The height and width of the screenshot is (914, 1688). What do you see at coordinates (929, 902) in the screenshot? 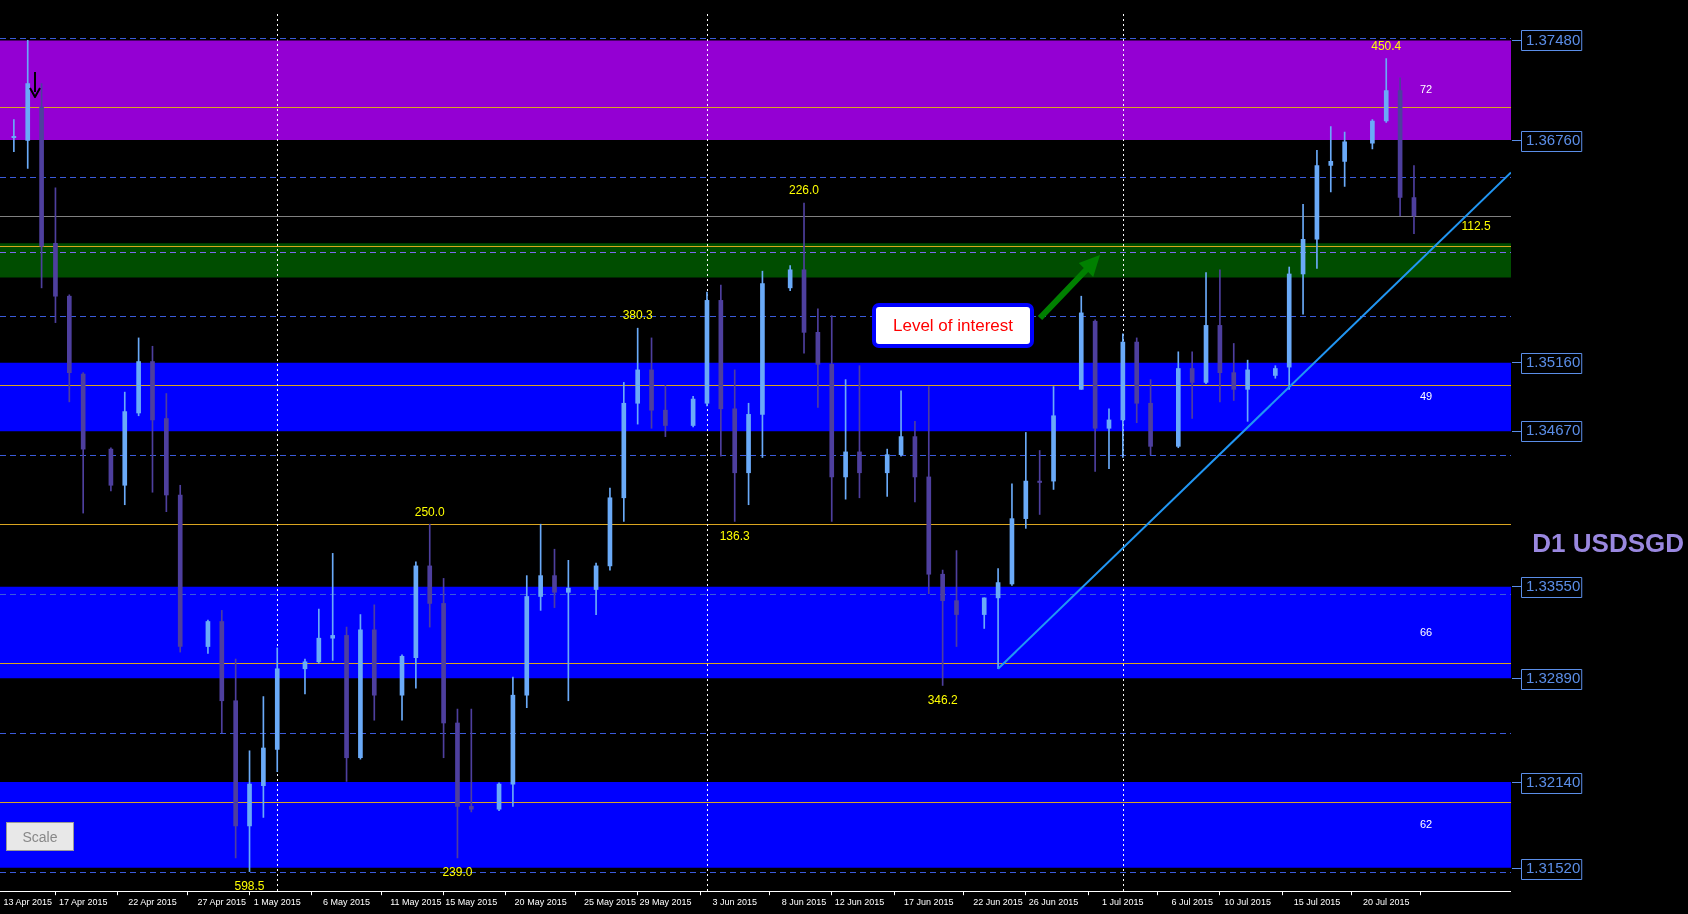
I see `x-tick-label: 17 Jun 2015` at bounding box center [929, 902].